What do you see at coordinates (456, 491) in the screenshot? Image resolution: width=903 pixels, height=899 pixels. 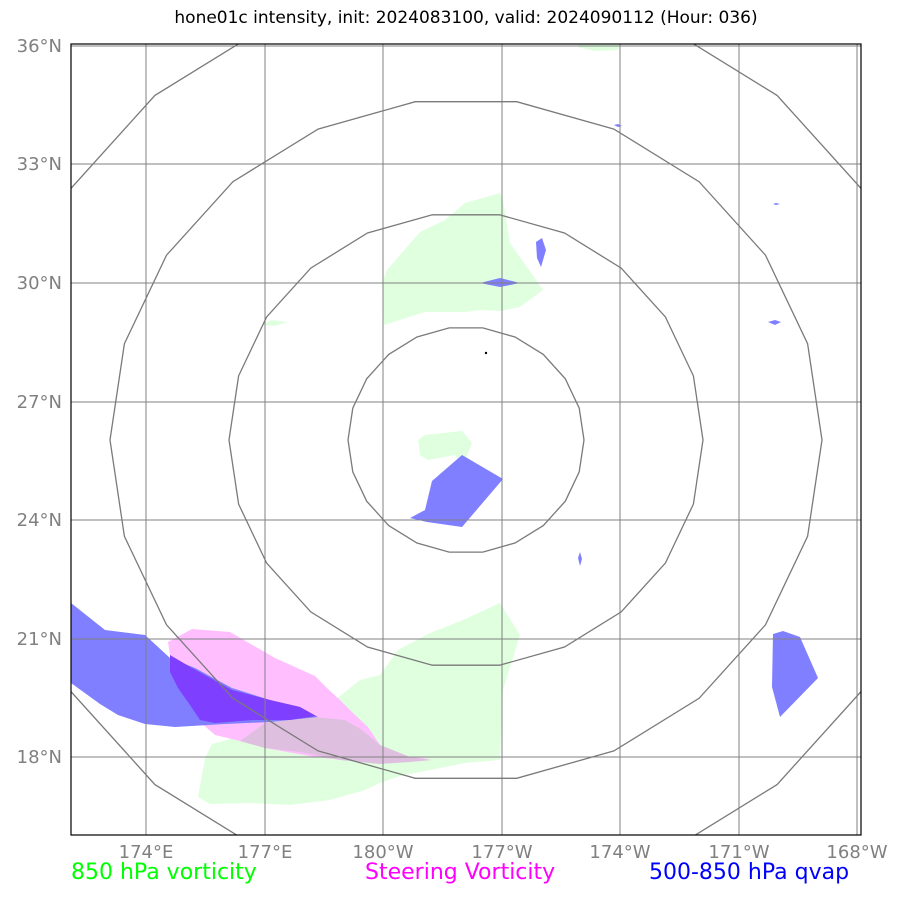 I see `qvap-region-center` at bounding box center [456, 491].